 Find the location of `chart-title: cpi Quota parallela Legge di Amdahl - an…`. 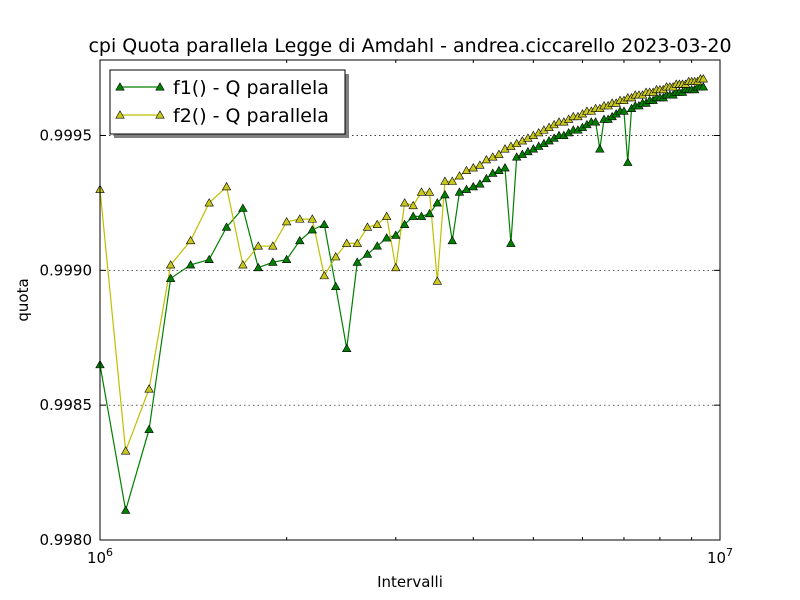

chart-title: cpi Quota parallela Legge di Amdahl - an… is located at coordinates (409, 46).